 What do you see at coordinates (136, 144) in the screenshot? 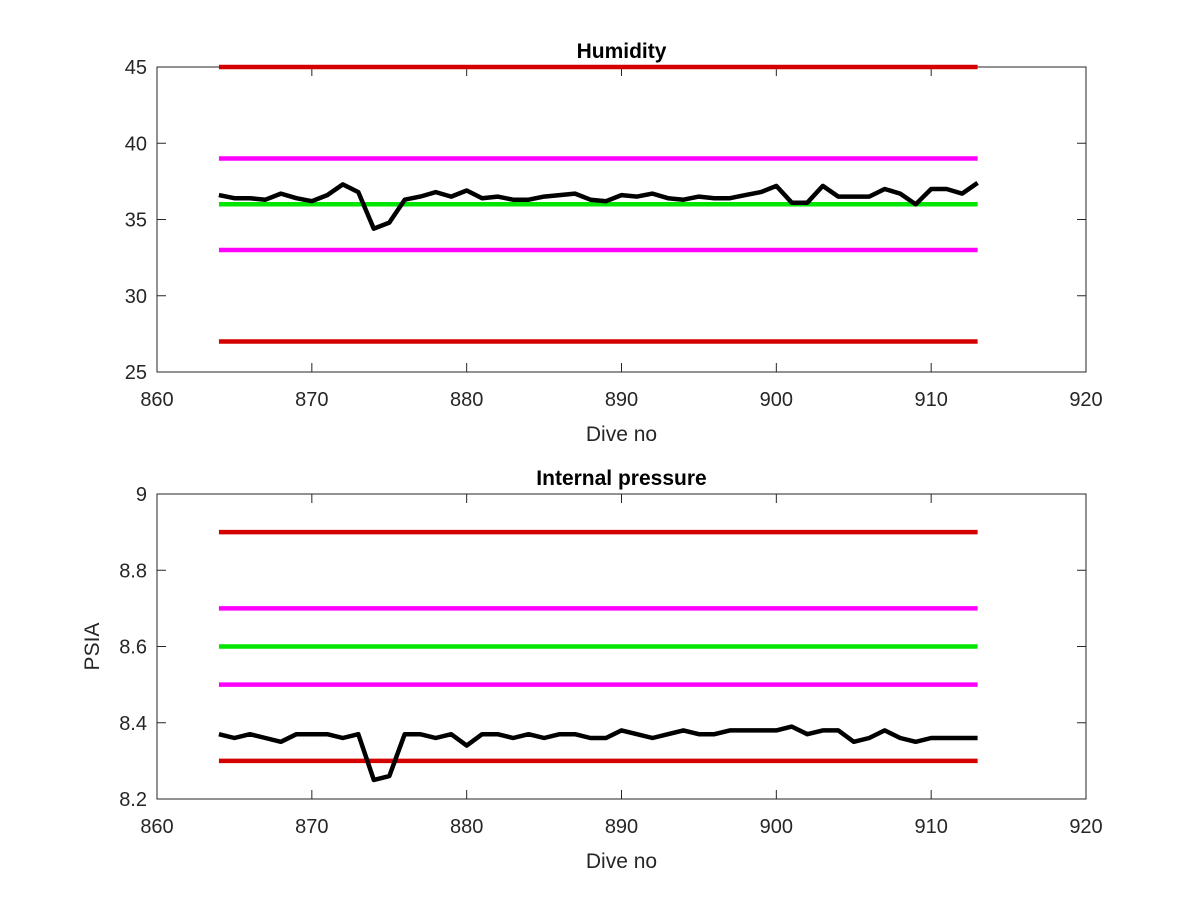
I see `y-tick-label: 40` at bounding box center [136, 144].